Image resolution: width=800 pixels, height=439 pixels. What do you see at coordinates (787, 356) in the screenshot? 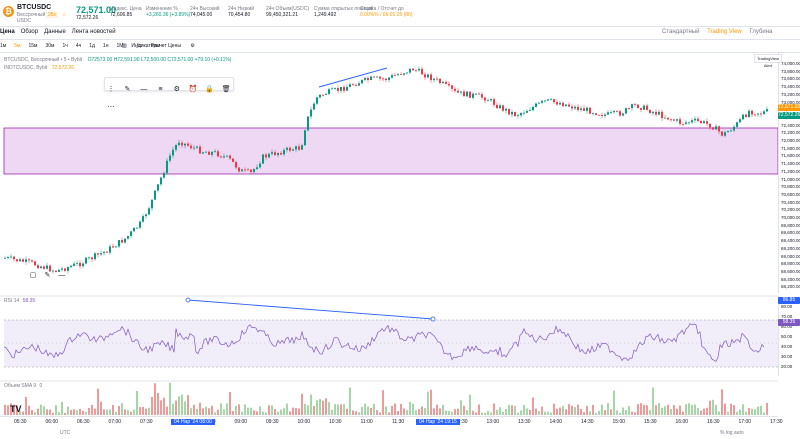
I see `rsi-tick: 30.00` at bounding box center [787, 356].